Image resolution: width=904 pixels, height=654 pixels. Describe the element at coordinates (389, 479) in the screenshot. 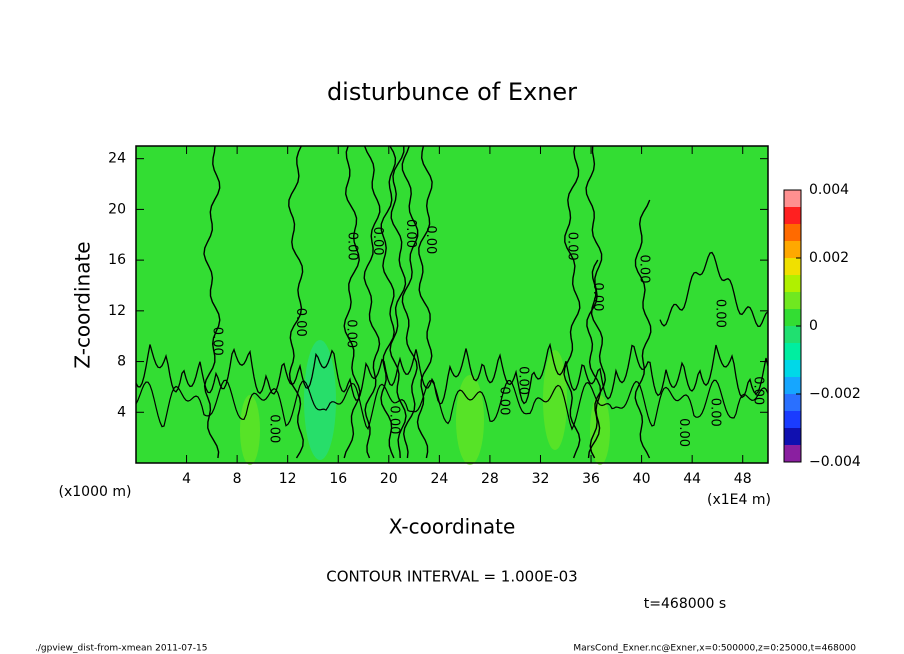

I see `x-tick-label: 20` at that location.